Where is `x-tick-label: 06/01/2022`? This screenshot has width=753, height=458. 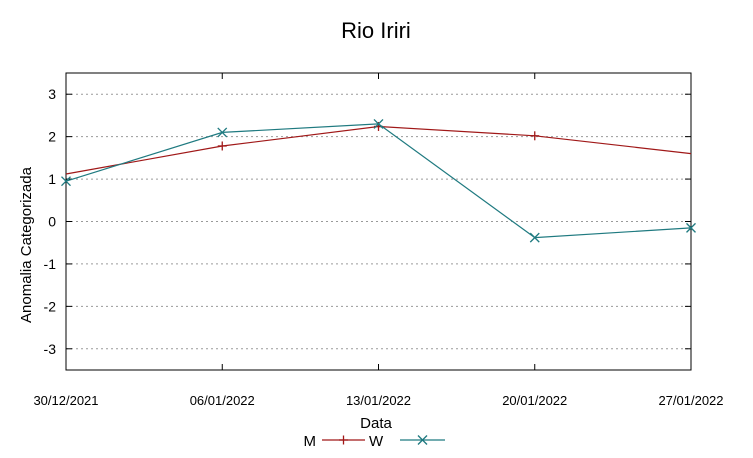
x-tick-label: 06/01/2022 is located at coordinates (222, 400).